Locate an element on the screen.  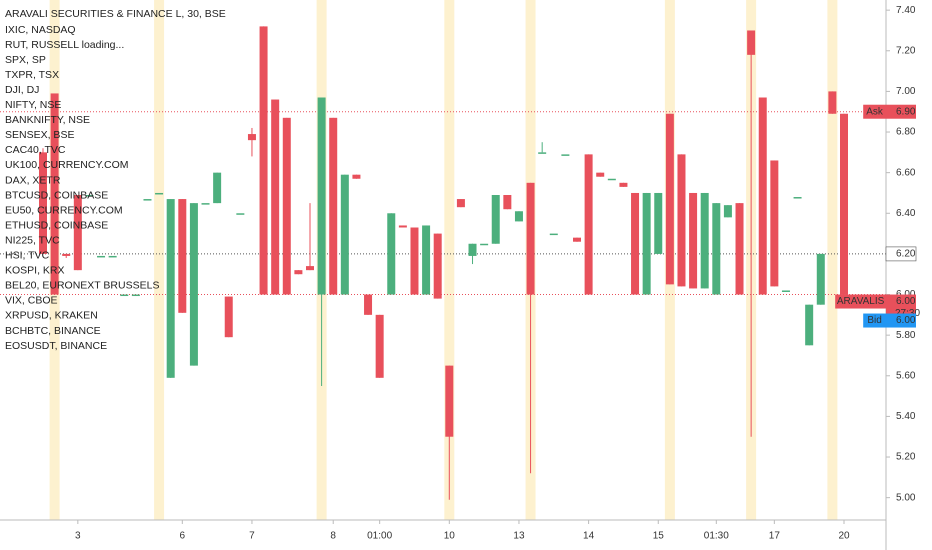
y-tick-label: 7.00 is located at coordinates (906, 91).